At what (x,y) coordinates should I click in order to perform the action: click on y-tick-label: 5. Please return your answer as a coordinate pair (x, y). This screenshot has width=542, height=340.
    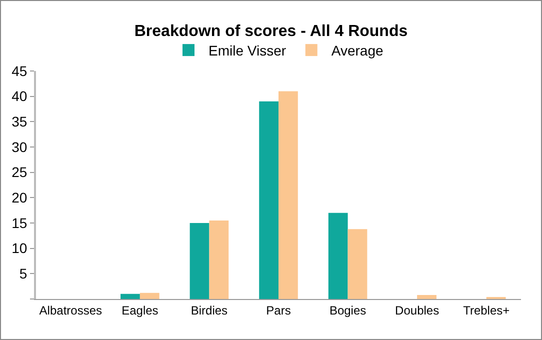
    Looking at the image, I should click on (23, 274).